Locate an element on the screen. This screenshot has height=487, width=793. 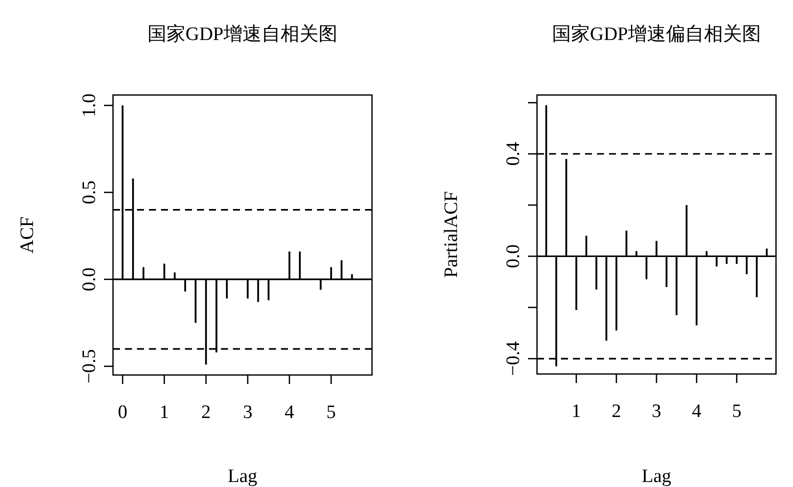
y-tick-label: 1.0 is located at coordinates (89, 106).